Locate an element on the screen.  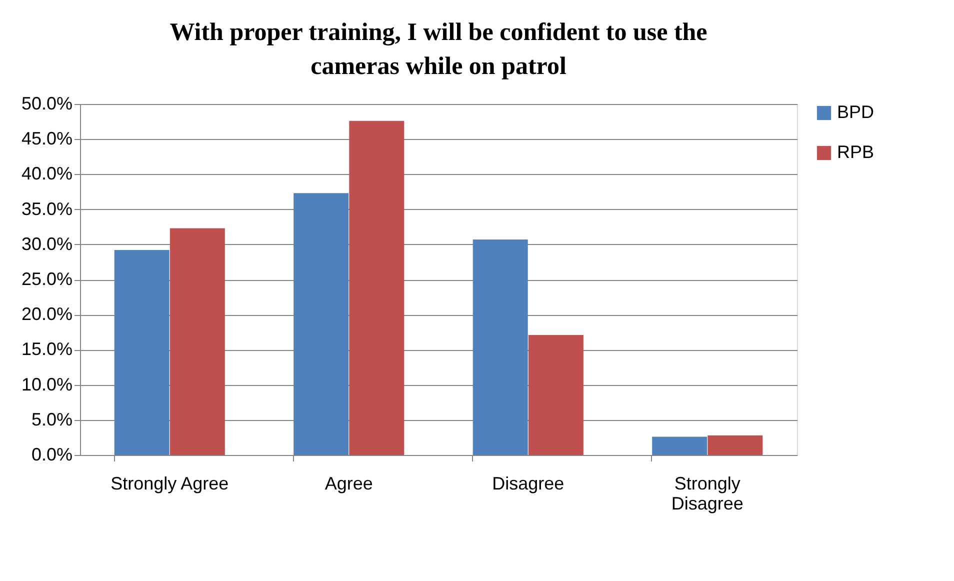
y-tick-label: 5.0% is located at coordinates (51, 419).